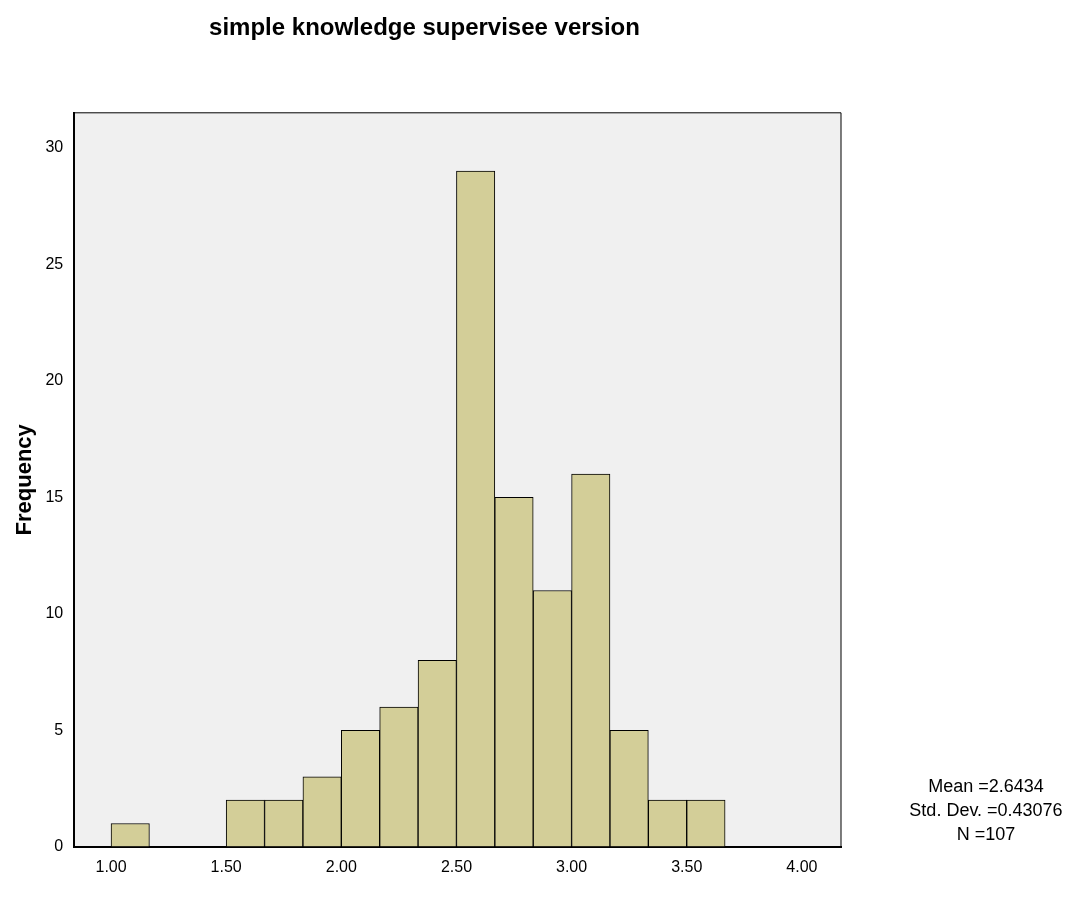  Describe the element at coordinates (802, 866) in the screenshot. I see `x-tick-label: 4.00` at that location.